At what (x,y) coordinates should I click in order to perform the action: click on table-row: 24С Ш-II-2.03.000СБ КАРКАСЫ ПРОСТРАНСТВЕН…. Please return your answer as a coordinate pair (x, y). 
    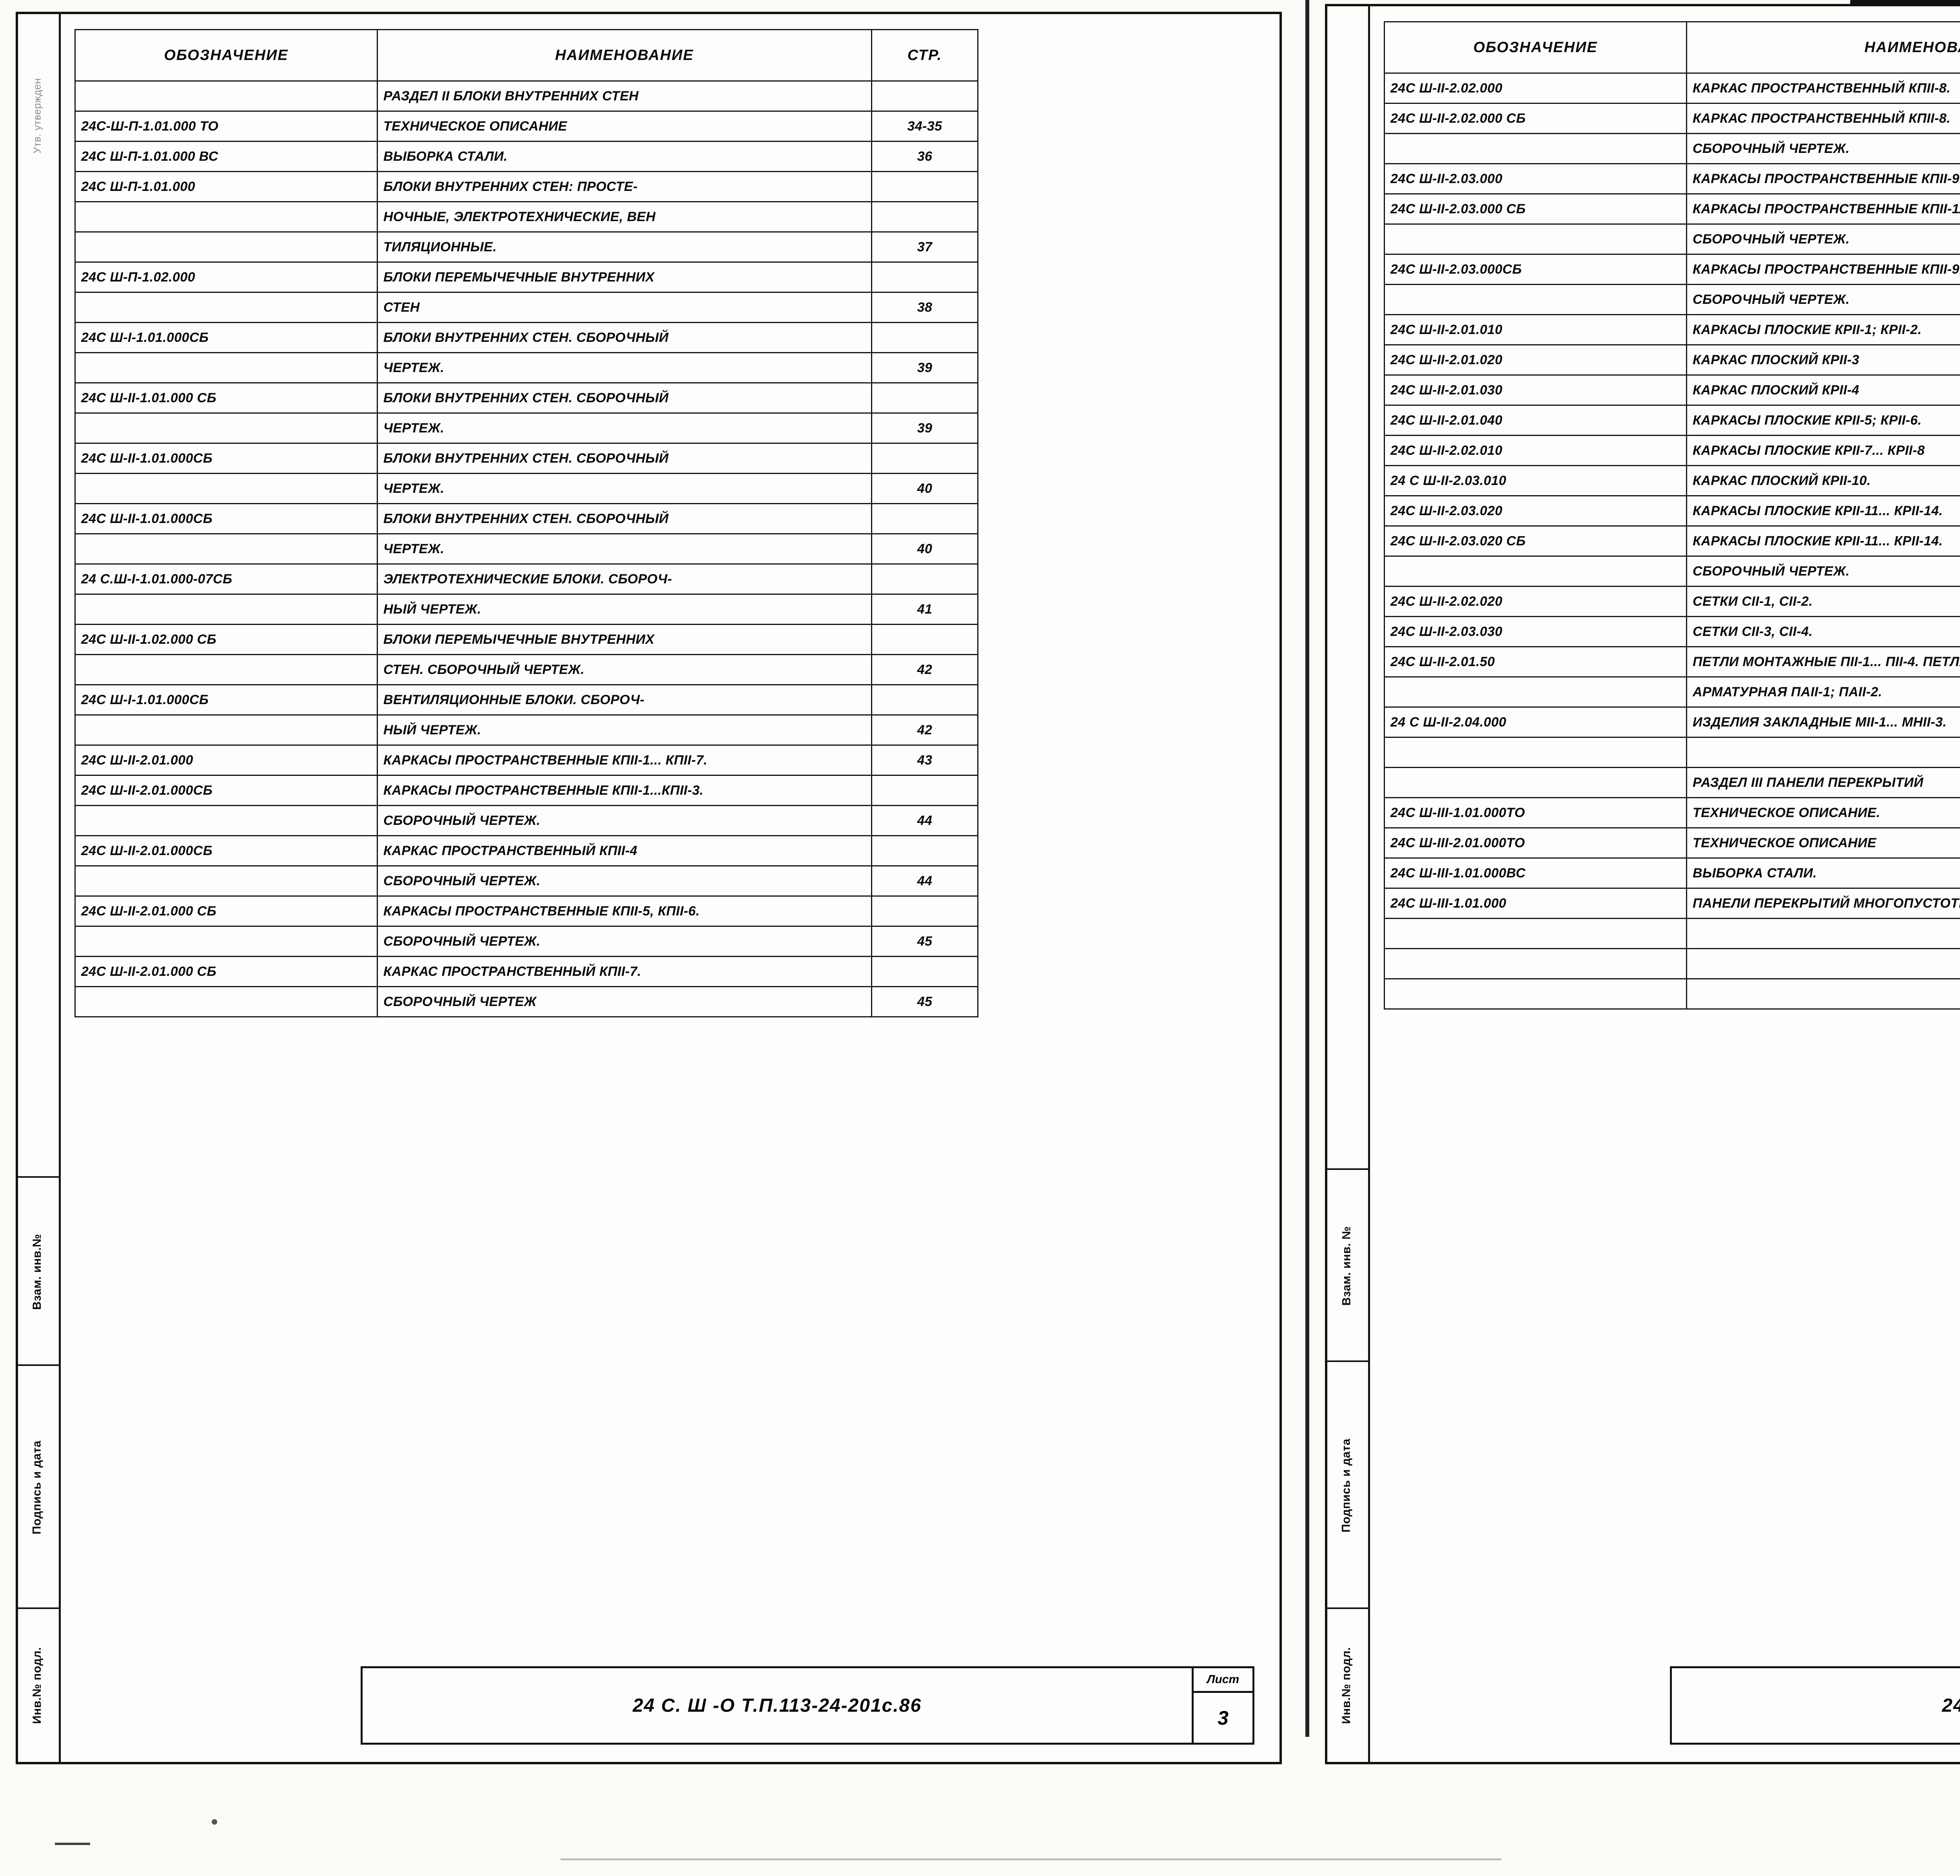
    Looking at the image, I should click on (1672, 269).